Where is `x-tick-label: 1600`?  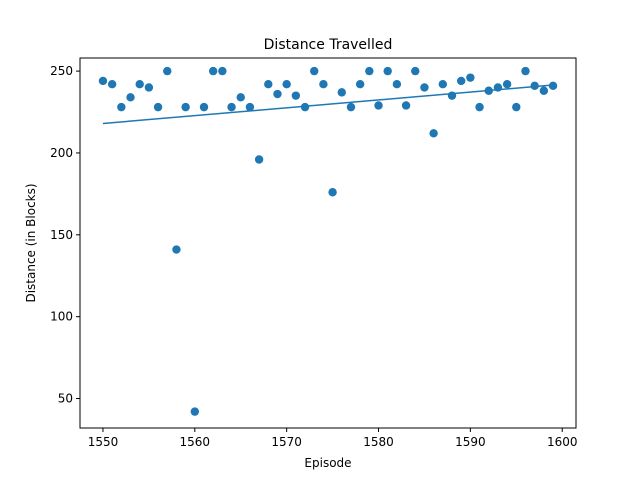 x-tick-label: 1600 is located at coordinates (562, 442).